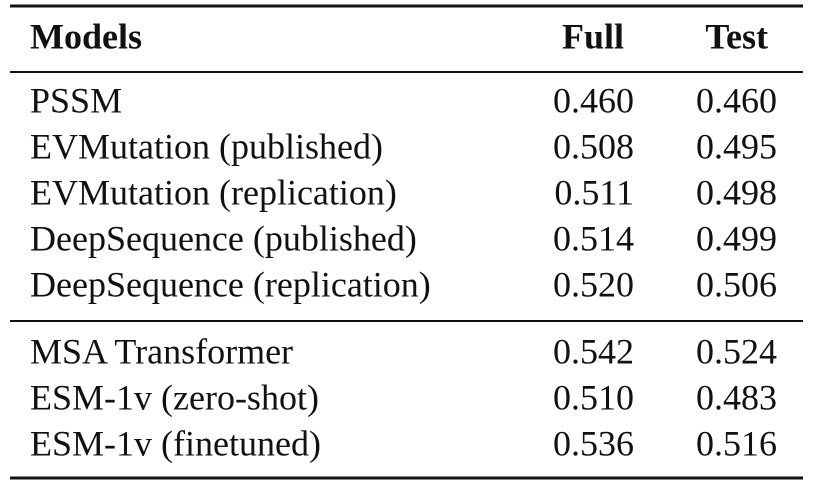 The width and height of the screenshot is (815, 481). Describe the element at coordinates (174, 397) in the screenshot. I see `model-name: ESM-1v (zero-shot)` at that location.